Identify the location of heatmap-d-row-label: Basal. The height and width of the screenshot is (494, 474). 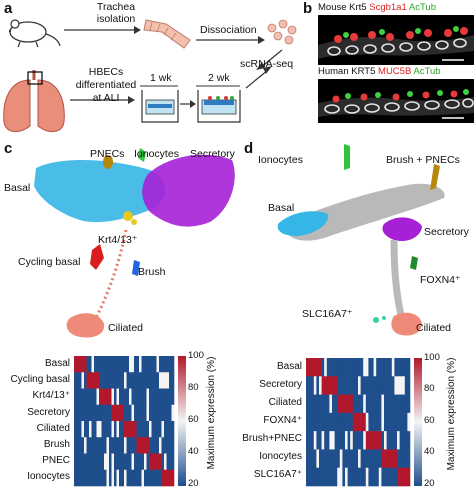
(289, 366).